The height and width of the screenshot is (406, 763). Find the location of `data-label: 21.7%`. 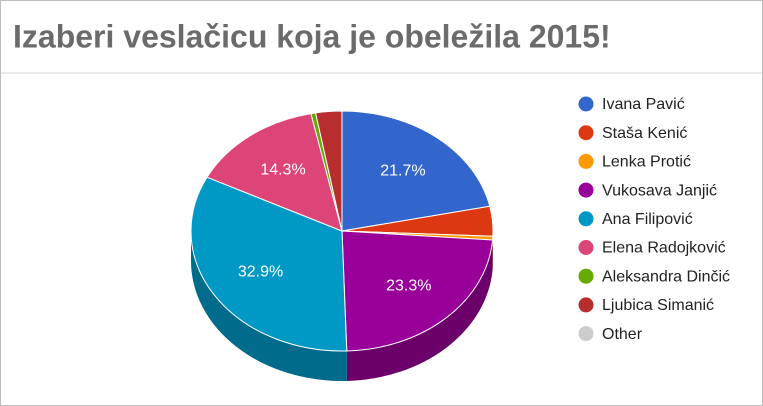

data-label: 21.7% is located at coordinates (402, 171).